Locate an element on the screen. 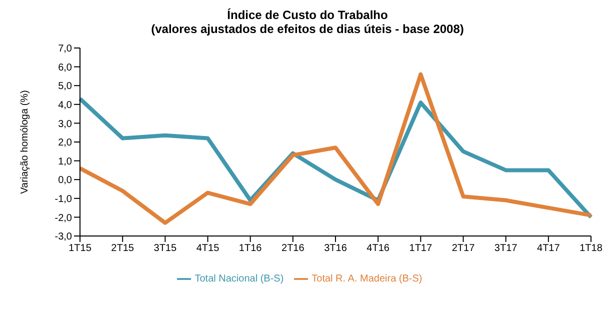 Image resolution: width=615 pixels, height=313 pixels. x-tick-label: 1T18 is located at coordinates (591, 248).